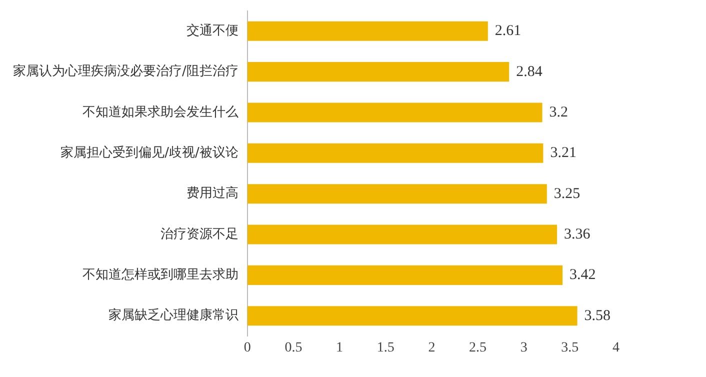  What do you see at coordinates (199, 234) in the screenshot?
I see `y-tick-label: 治疗资源不足` at bounding box center [199, 234].